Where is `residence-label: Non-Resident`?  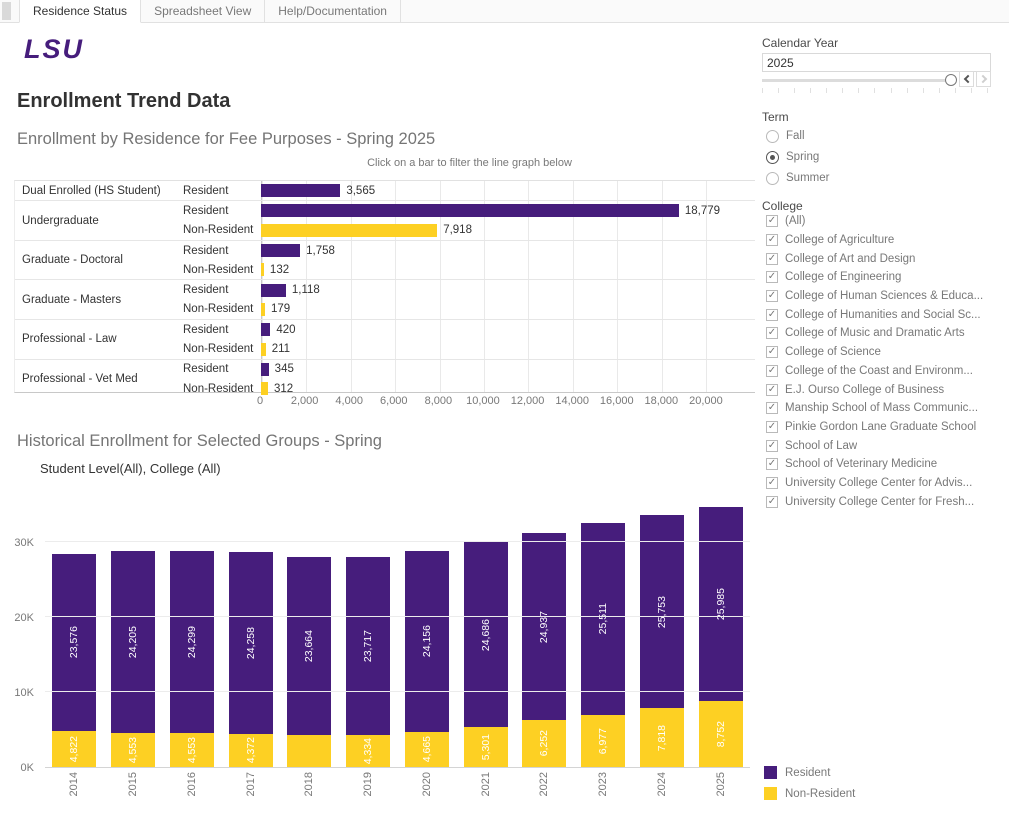
residence-label: Non-Resident is located at coordinates (218, 269).